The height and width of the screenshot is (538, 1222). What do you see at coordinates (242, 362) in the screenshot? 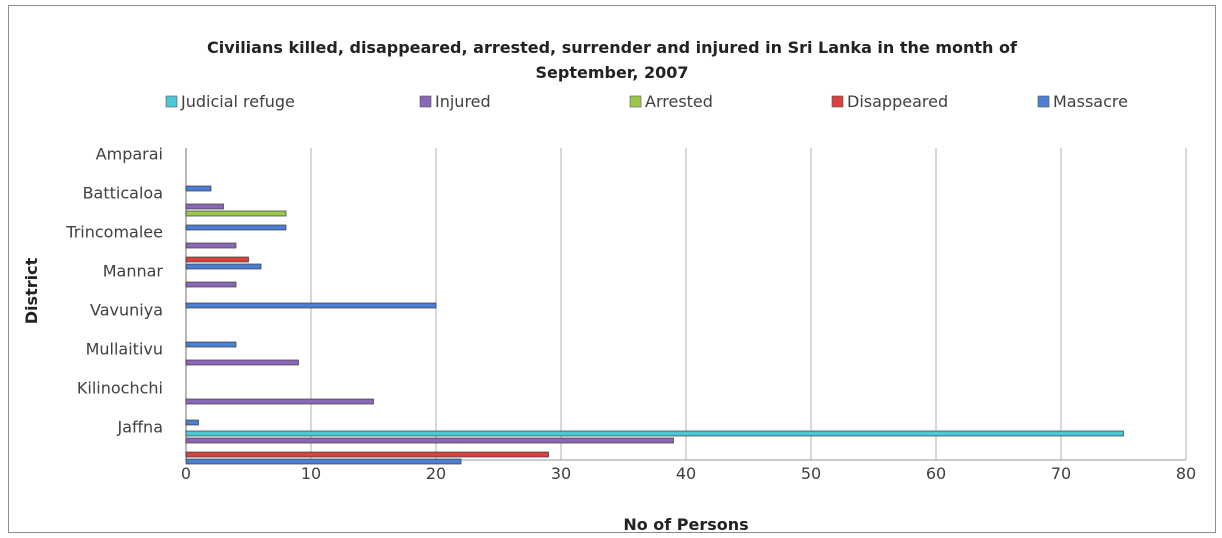
I see `bar-injured-mullaitivu` at bounding box center [242, 362].